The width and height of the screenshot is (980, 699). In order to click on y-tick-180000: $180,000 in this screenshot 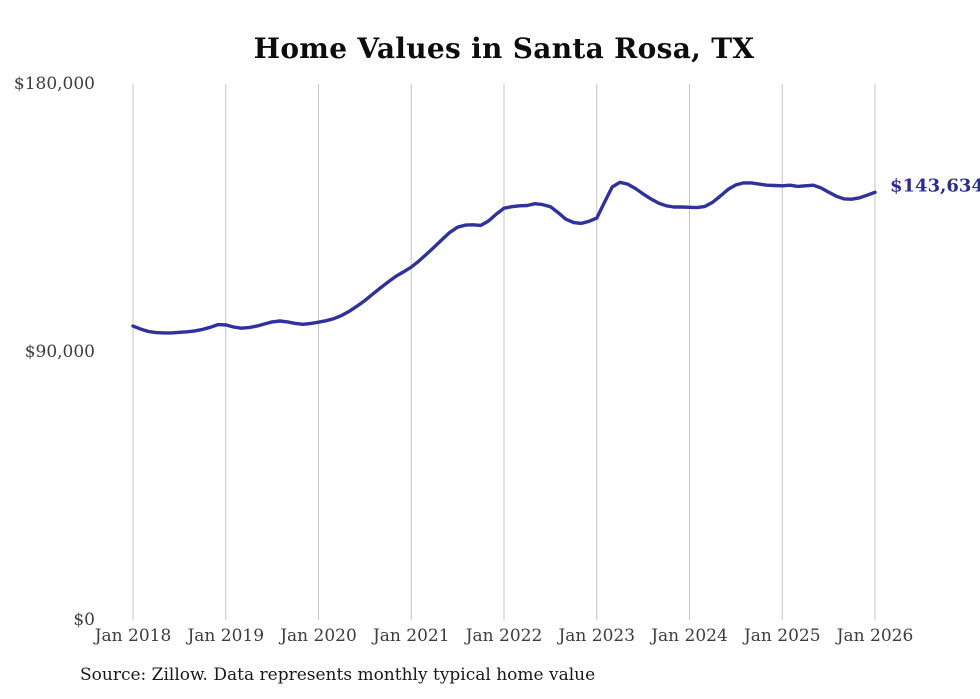, I will do `click(54, 84)`.